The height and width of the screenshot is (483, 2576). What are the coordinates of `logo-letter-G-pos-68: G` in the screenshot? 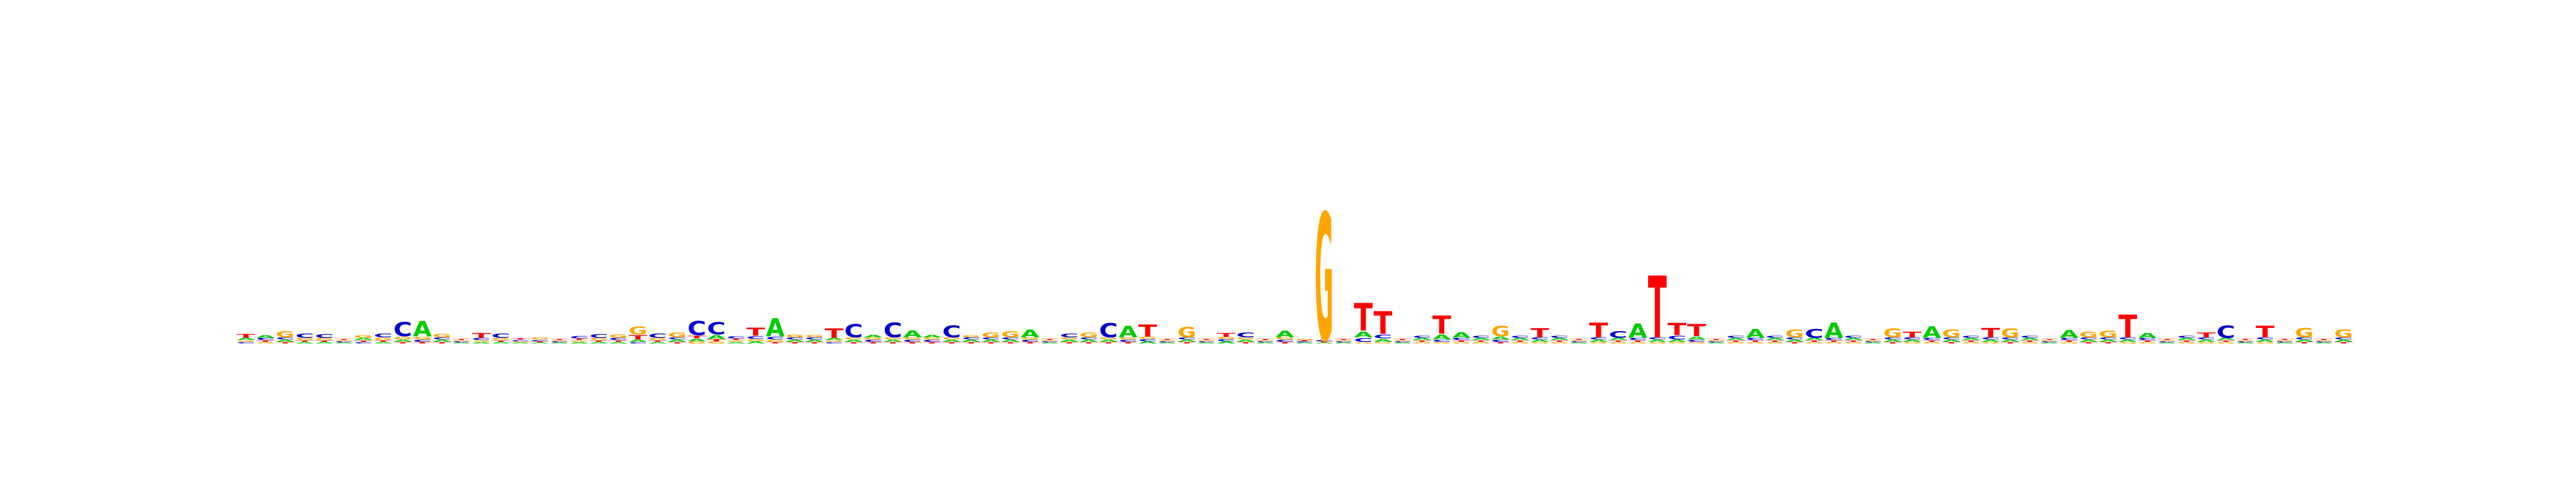 It's located at (1559, 343).